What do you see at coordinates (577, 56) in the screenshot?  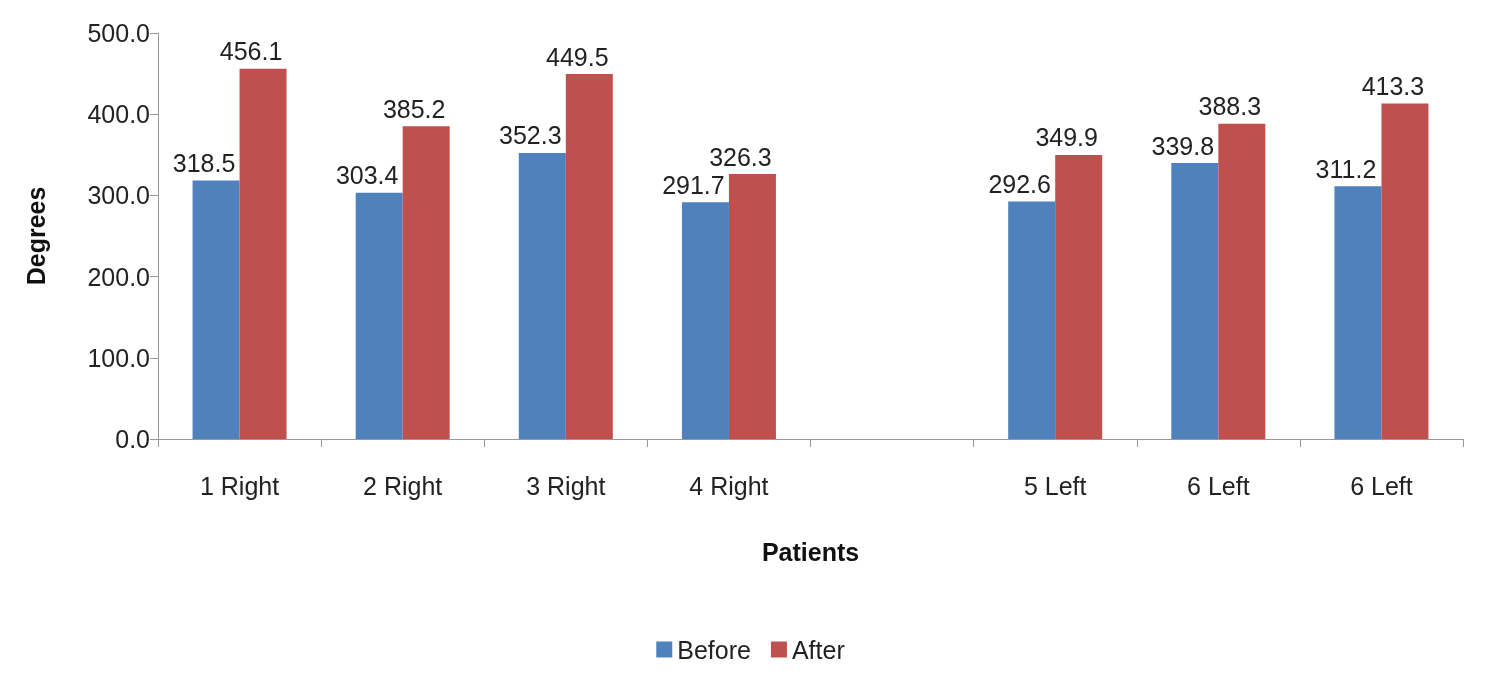 I see `data-label: 449.5` at bounding box center [577, 56].